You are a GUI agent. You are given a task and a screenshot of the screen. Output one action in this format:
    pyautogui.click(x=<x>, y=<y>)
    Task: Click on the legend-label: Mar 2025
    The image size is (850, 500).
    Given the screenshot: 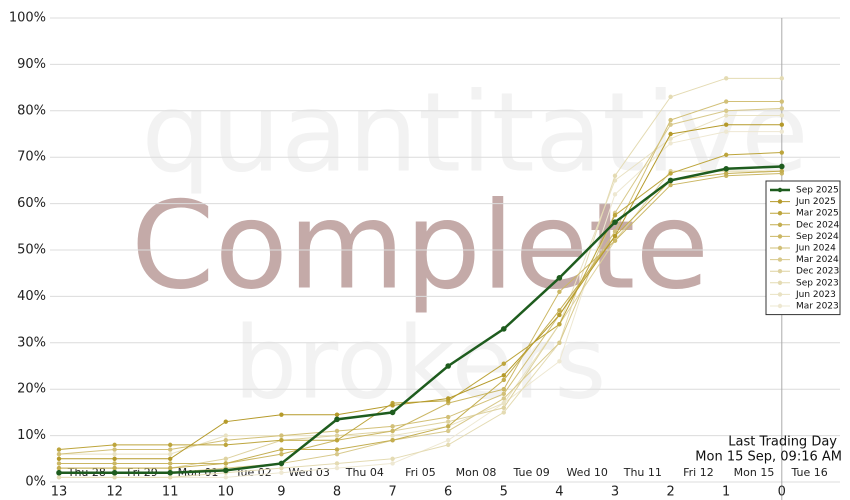 What is the action you would take?
    pyautogui.click(x=817, y=214)
    